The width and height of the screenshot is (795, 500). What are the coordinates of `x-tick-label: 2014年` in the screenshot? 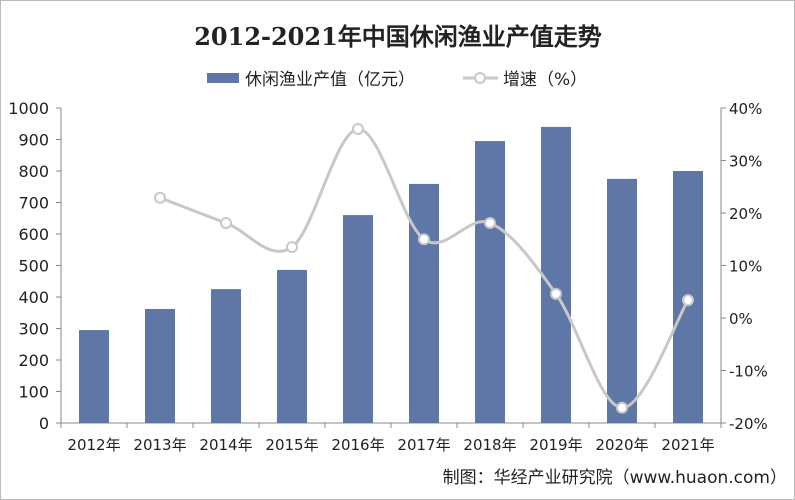 It's located at (225, 445).